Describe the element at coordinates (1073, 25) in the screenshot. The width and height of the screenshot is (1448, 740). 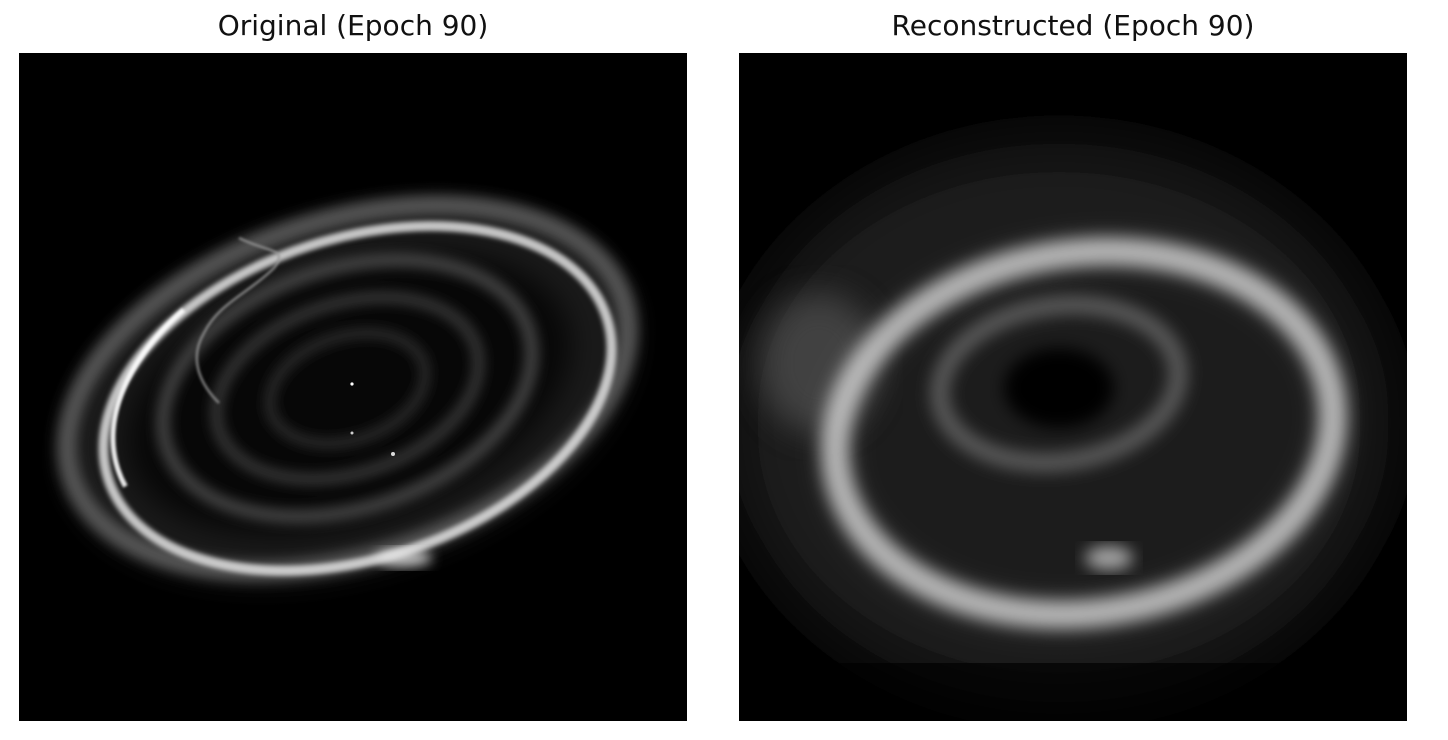
I see `reconstructed-panel-title: Reconstructed (Epoch 90)` at that location.